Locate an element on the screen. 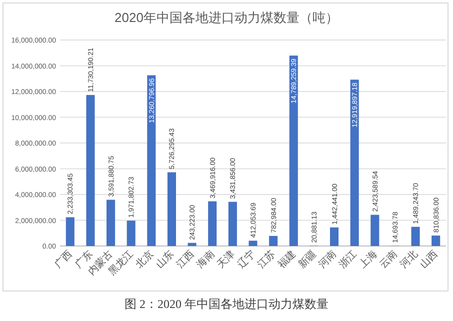  x-tick-label: 福建 is located at coordinates (287, 259).